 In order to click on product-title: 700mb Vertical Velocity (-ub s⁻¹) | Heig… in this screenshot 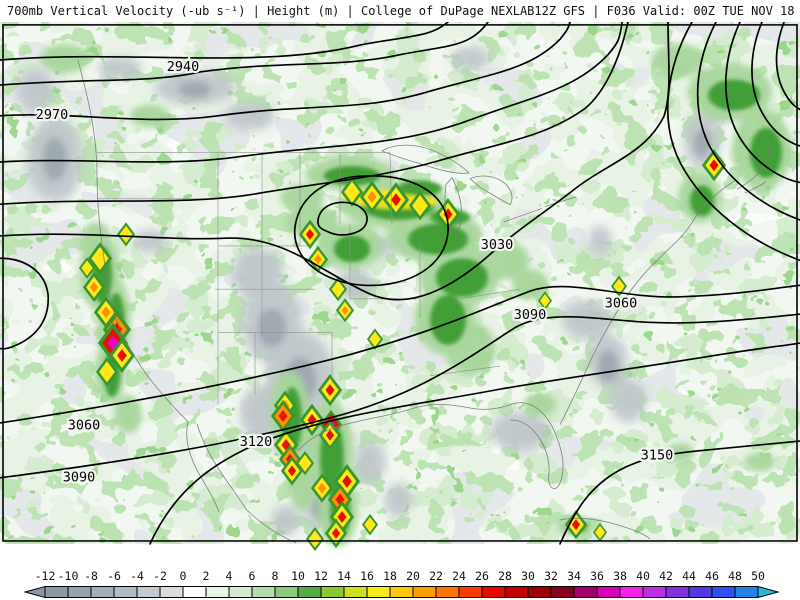, I will do `click(271, 11)`.